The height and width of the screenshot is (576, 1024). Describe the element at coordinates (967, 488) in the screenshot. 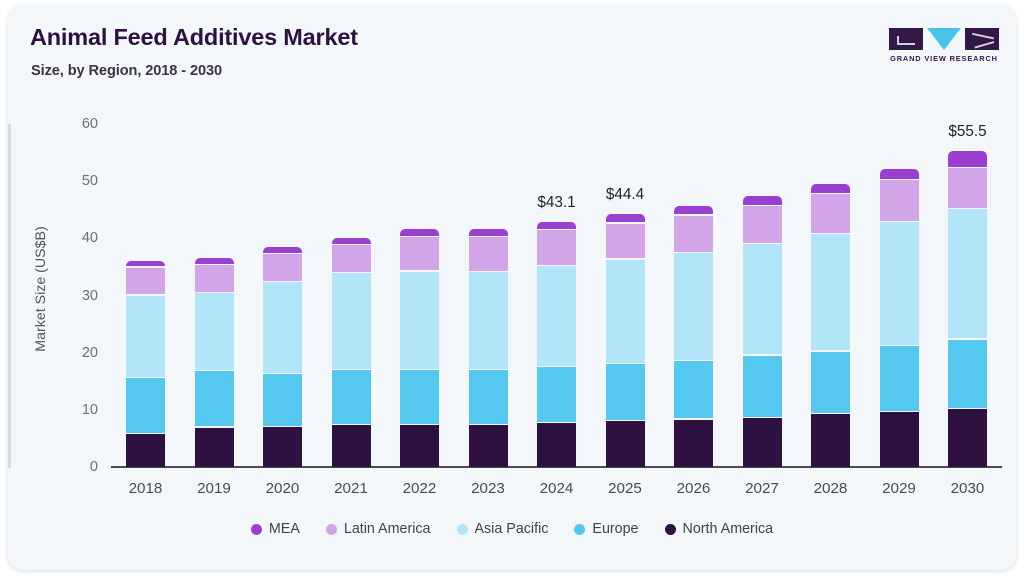

I see `x-axis-tick-label-2030: 2030` at that location.